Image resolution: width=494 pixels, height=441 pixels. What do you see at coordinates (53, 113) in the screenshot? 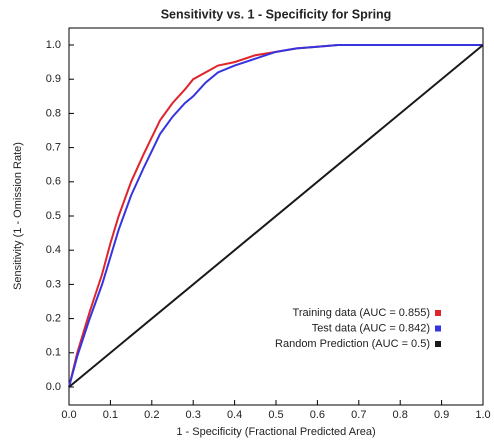
I see `y-tick-label: 0.8` at bounding box center [53, 113].